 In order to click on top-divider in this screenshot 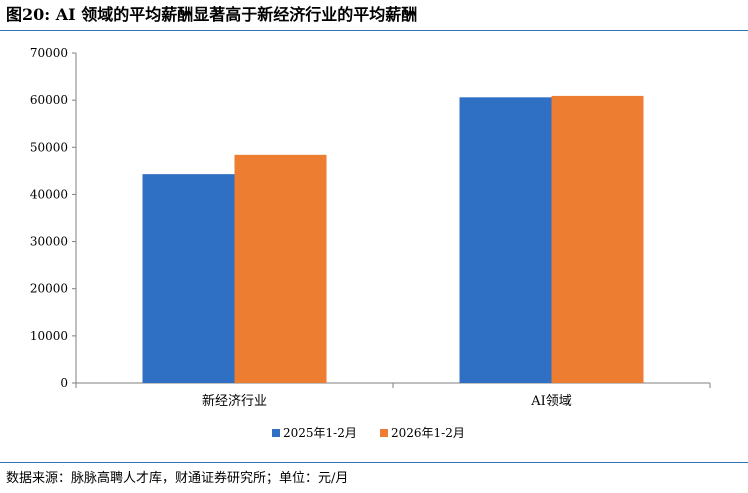, I will do `click(374, 30)`.